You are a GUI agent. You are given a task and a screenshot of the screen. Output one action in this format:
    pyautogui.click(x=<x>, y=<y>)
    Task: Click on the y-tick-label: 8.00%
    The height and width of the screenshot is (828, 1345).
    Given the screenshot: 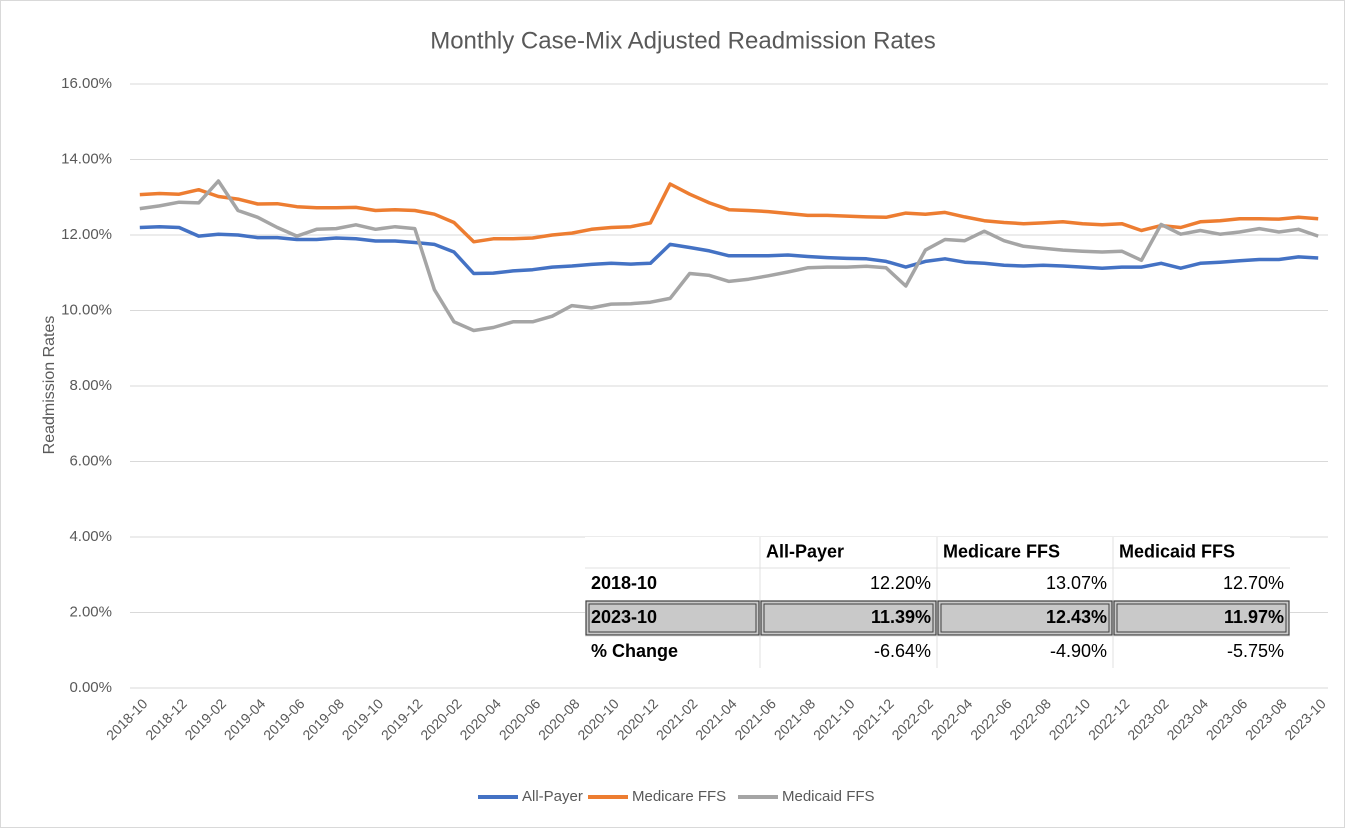 What is the action you would take?
    pyautogui.click(x=90, y=385)
    